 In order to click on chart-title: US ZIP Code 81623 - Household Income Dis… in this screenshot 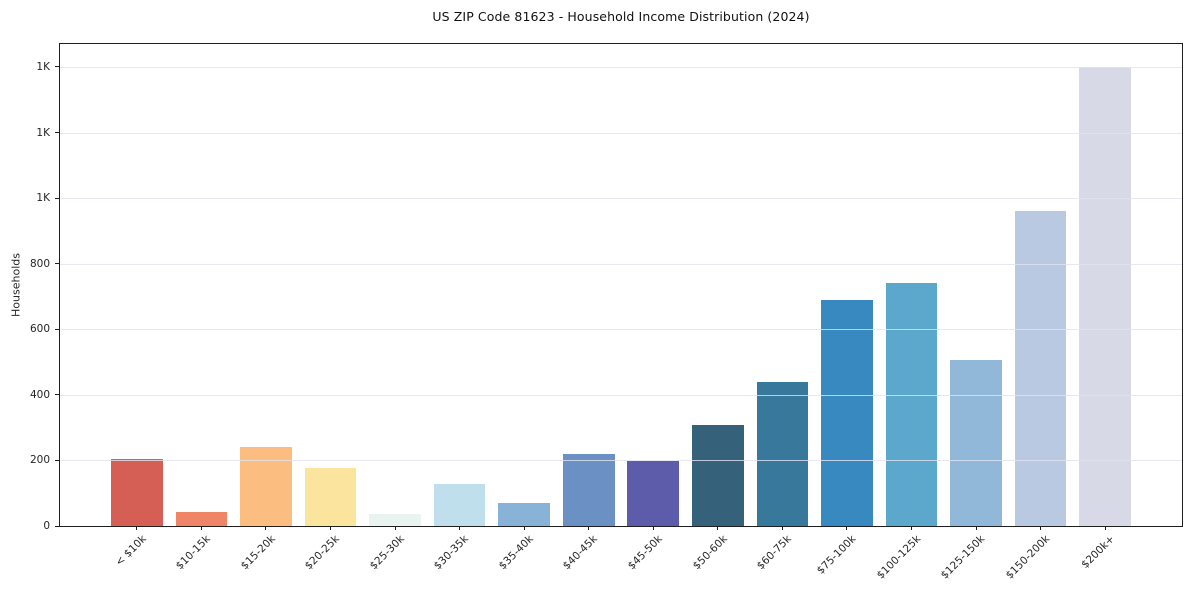, I will do `click(621, 16)`.